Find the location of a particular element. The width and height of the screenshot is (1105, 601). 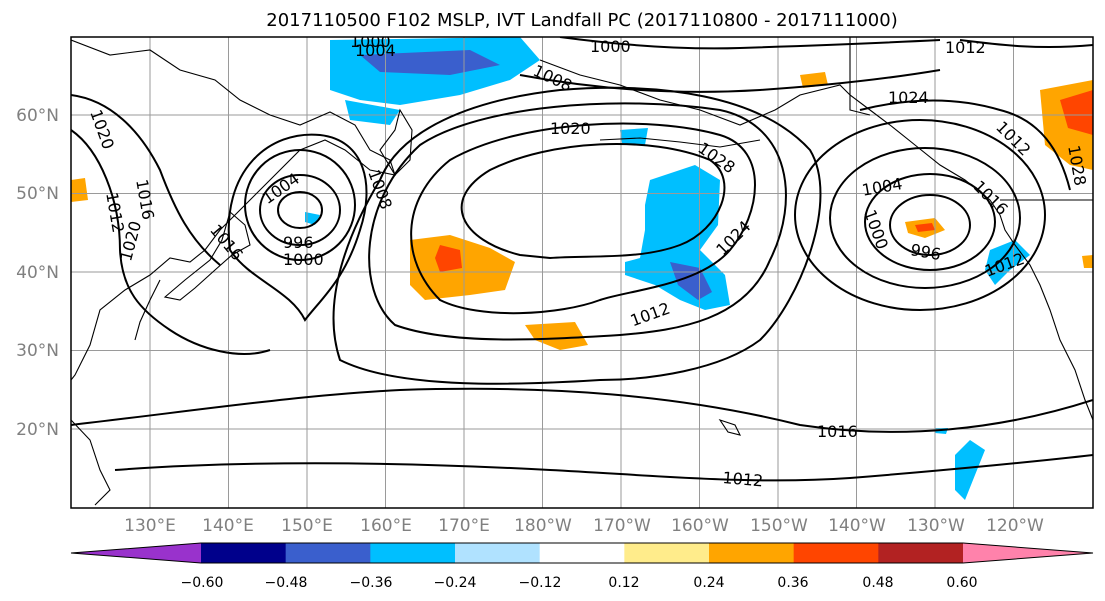

colorbar-tick-label: 0.60 is located at coordinates (961, 583).